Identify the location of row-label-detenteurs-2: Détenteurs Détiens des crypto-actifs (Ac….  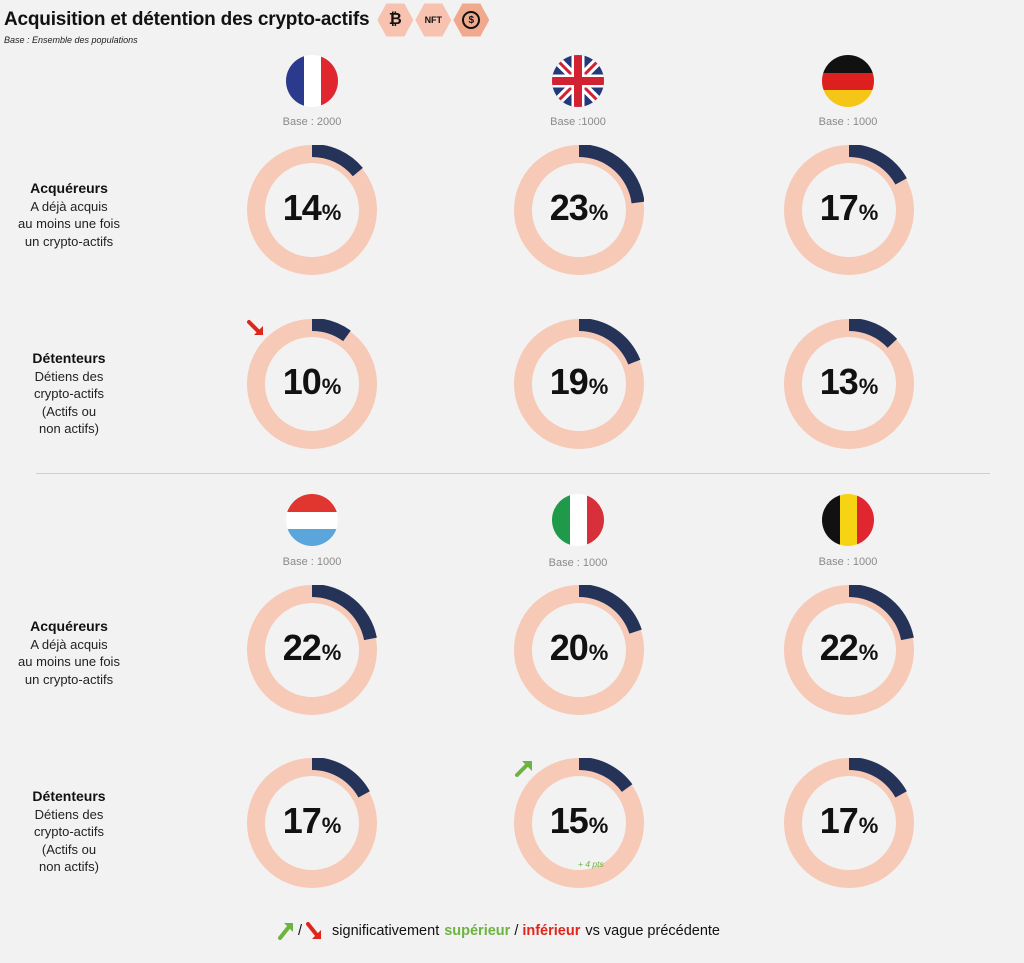
(69, 832).